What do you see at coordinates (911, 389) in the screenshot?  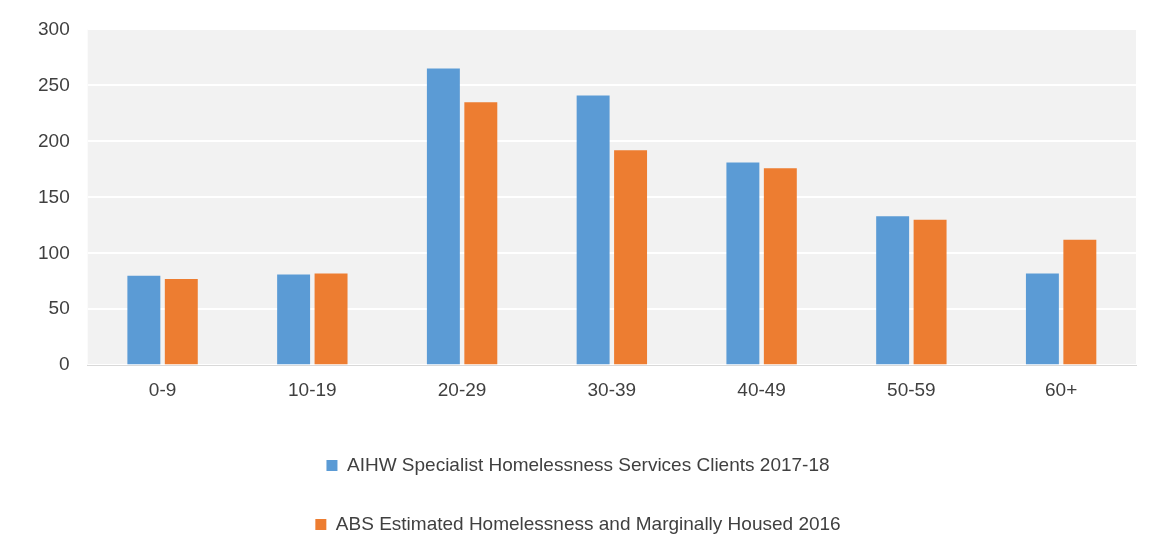 I see `x-tick-label: 50-59` at bounding box center [911, 389].